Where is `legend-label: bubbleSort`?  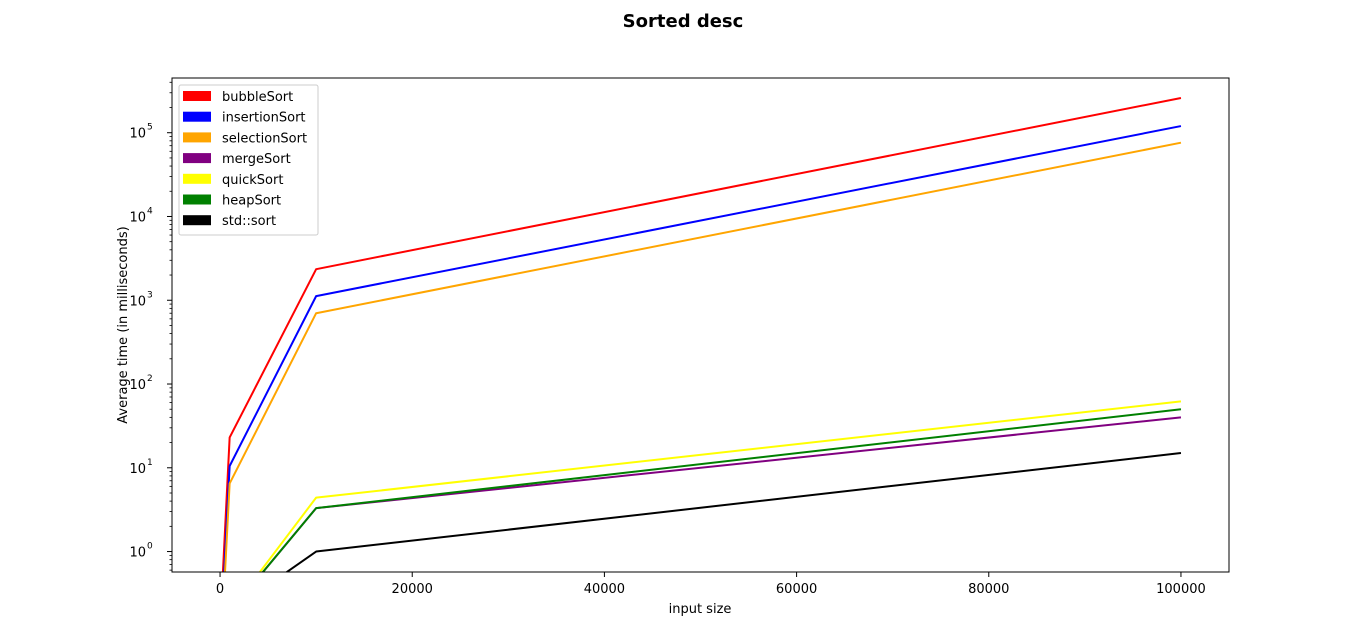
legend-label: bubbleSort is located at coordinates (257, 97).